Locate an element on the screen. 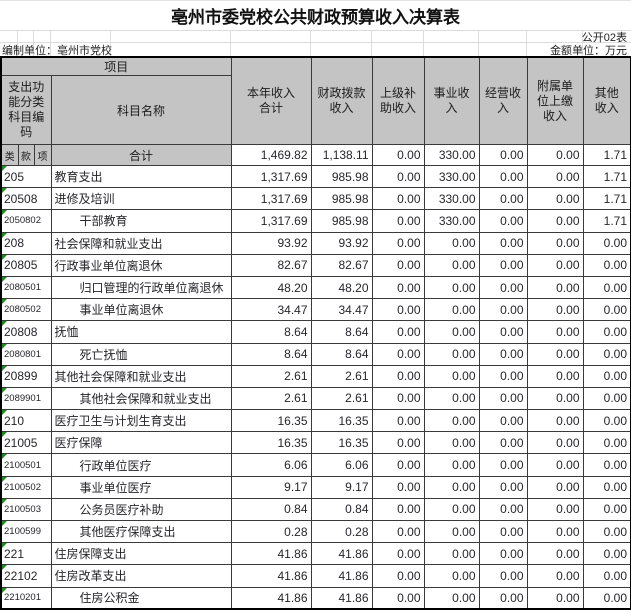 This screenshot has width=631, height=613. subject-name-cell: 抚恤 is located at coordinates (141, 332).